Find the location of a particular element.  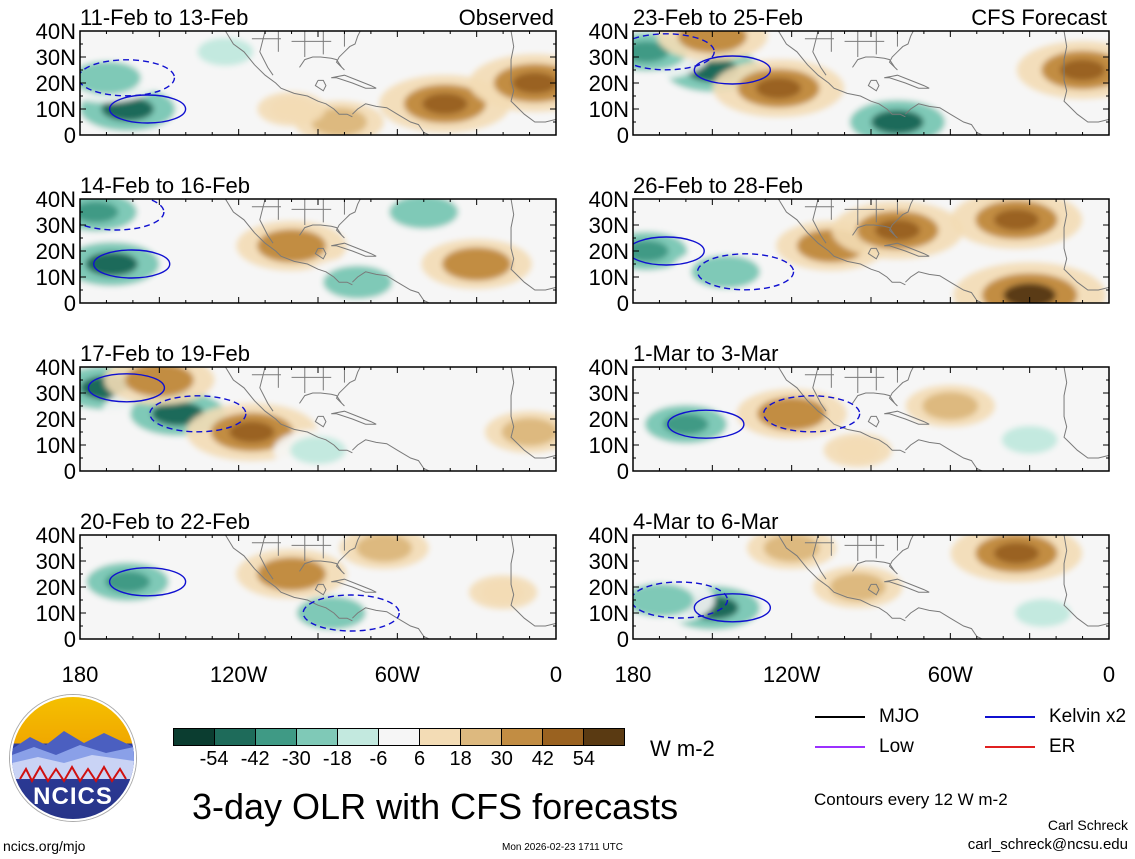

main-title: 3-day OLR with CFS forecasts is located at coordinates (435, 806).